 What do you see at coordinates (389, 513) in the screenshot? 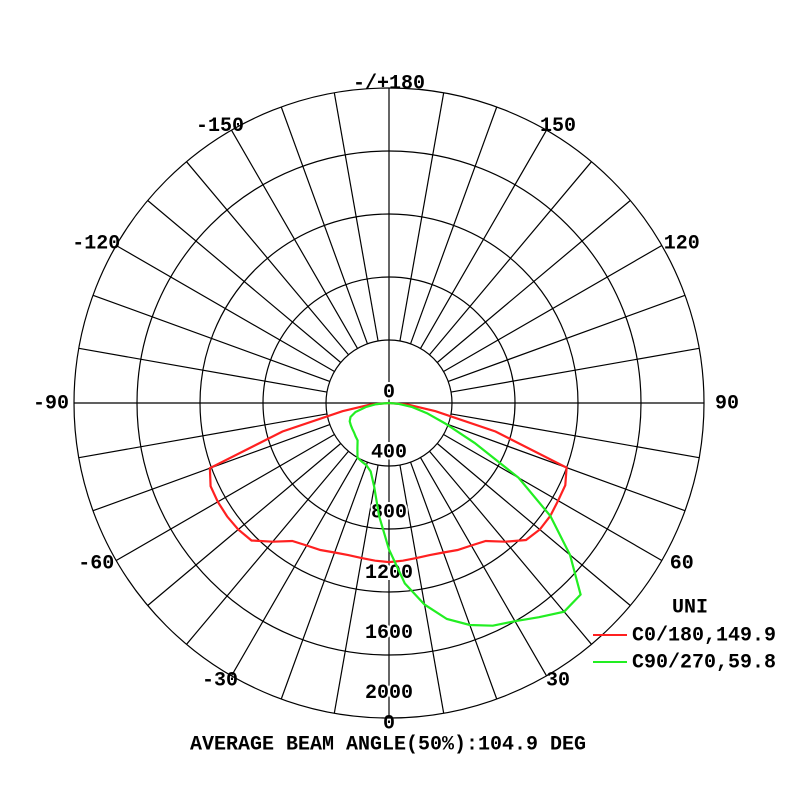
I see `r-tick-label: 800` at bounding box center [389, 513].